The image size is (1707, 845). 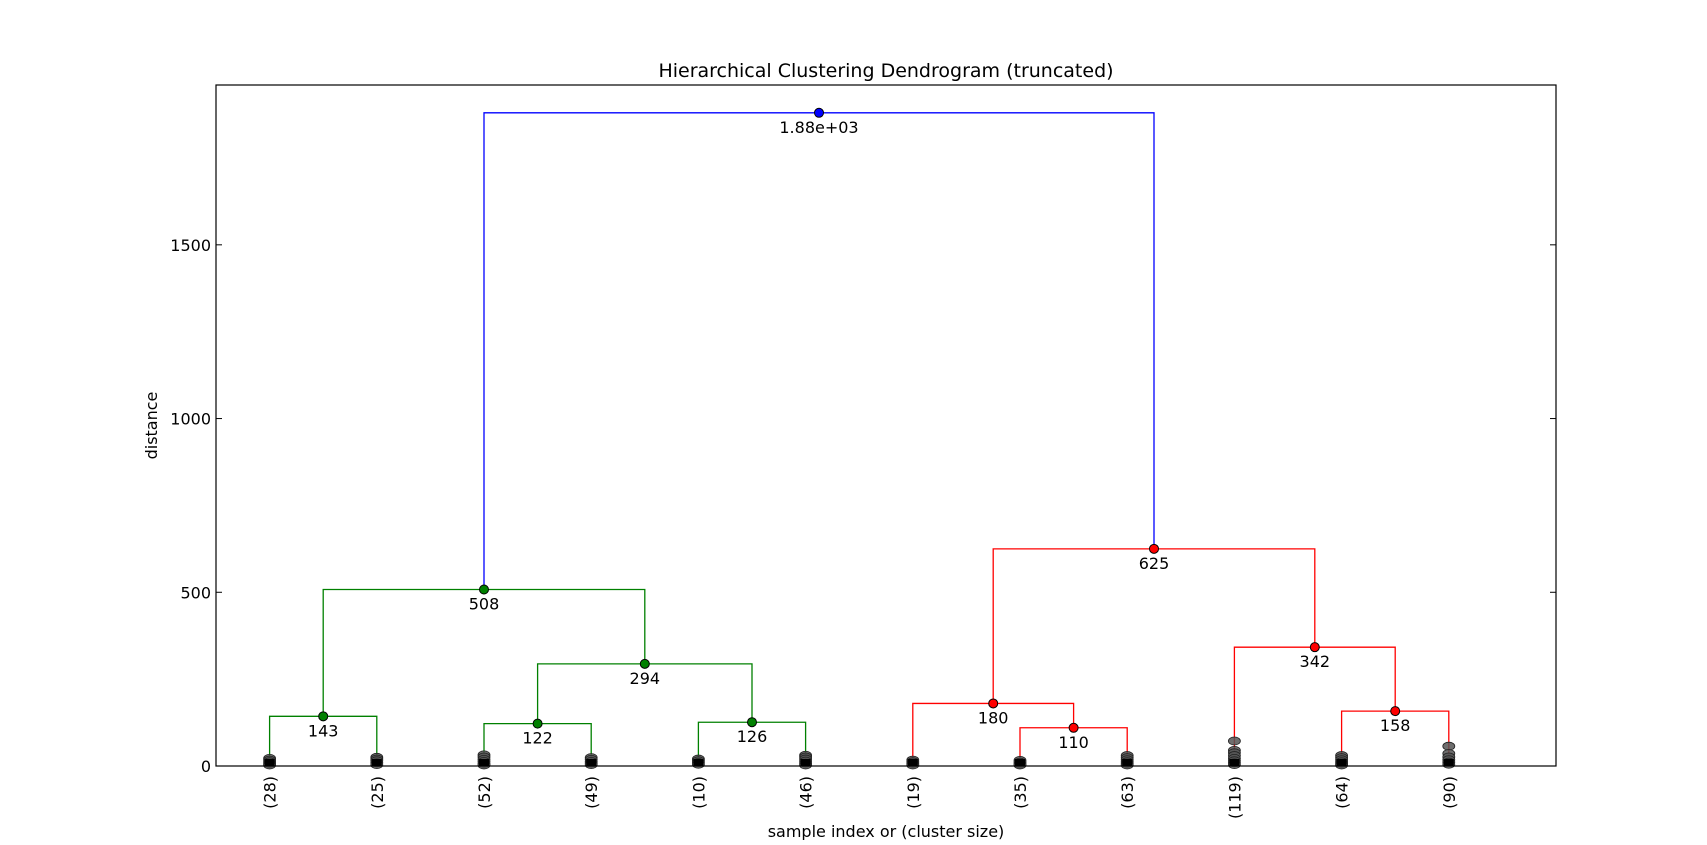 What do you see at coordinates (1315, 661) in the screenshot?
I see `merge-distance-label: 342` at bounding box center [1315, 661].